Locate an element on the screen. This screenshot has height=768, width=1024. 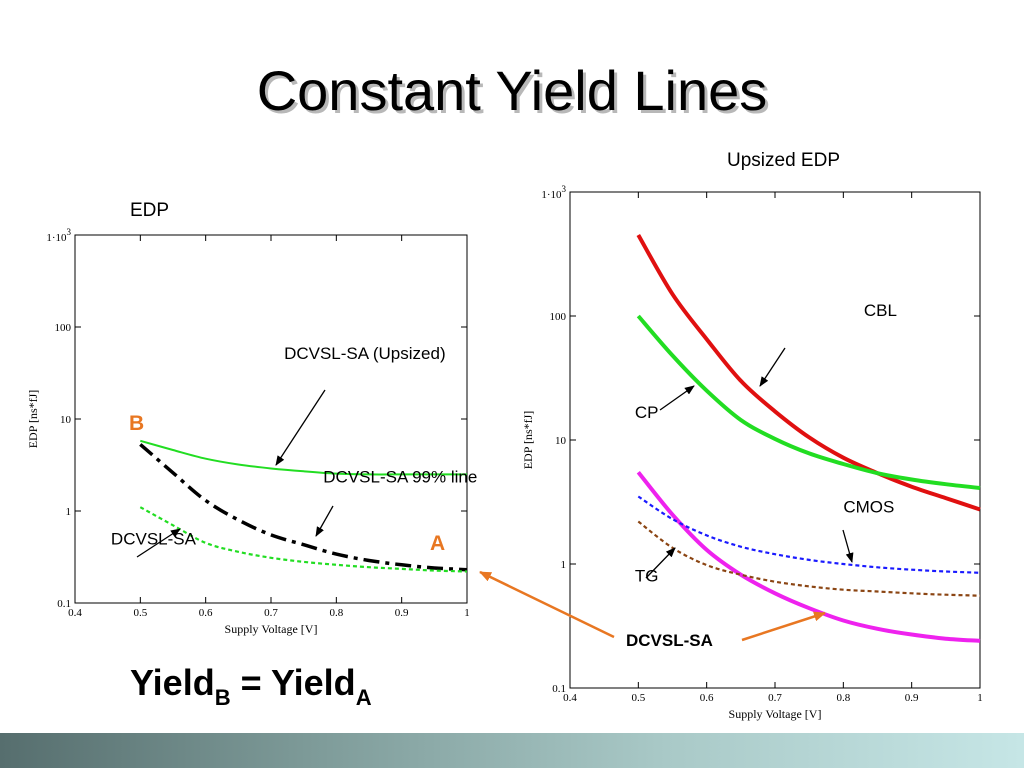
series-line-upsized is located at coordinates (304, 457).